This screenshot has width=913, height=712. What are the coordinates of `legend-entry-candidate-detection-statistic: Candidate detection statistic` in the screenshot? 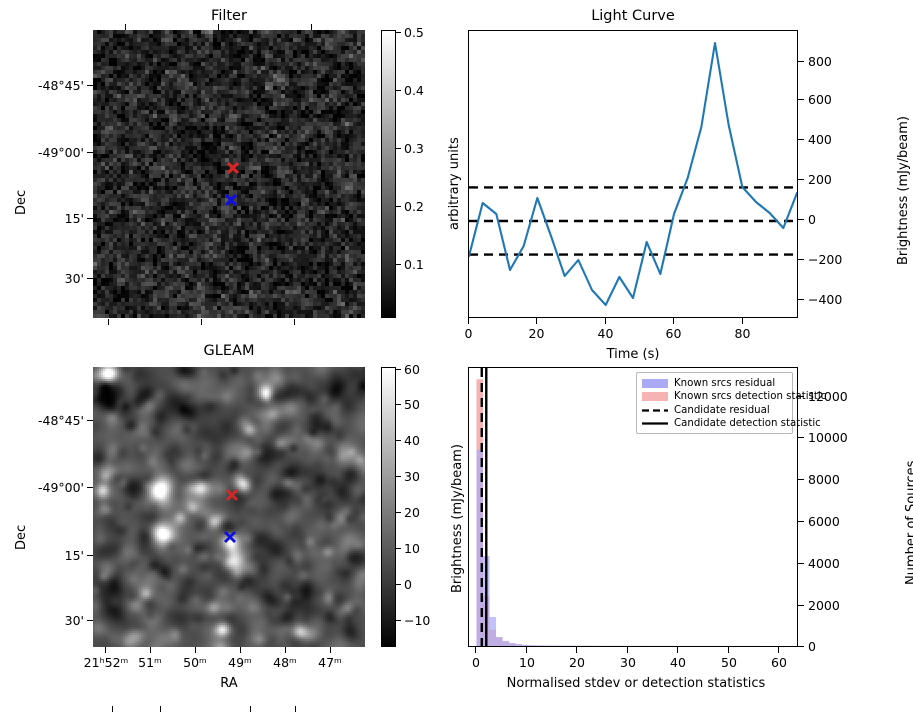 It's located at (714, 424).